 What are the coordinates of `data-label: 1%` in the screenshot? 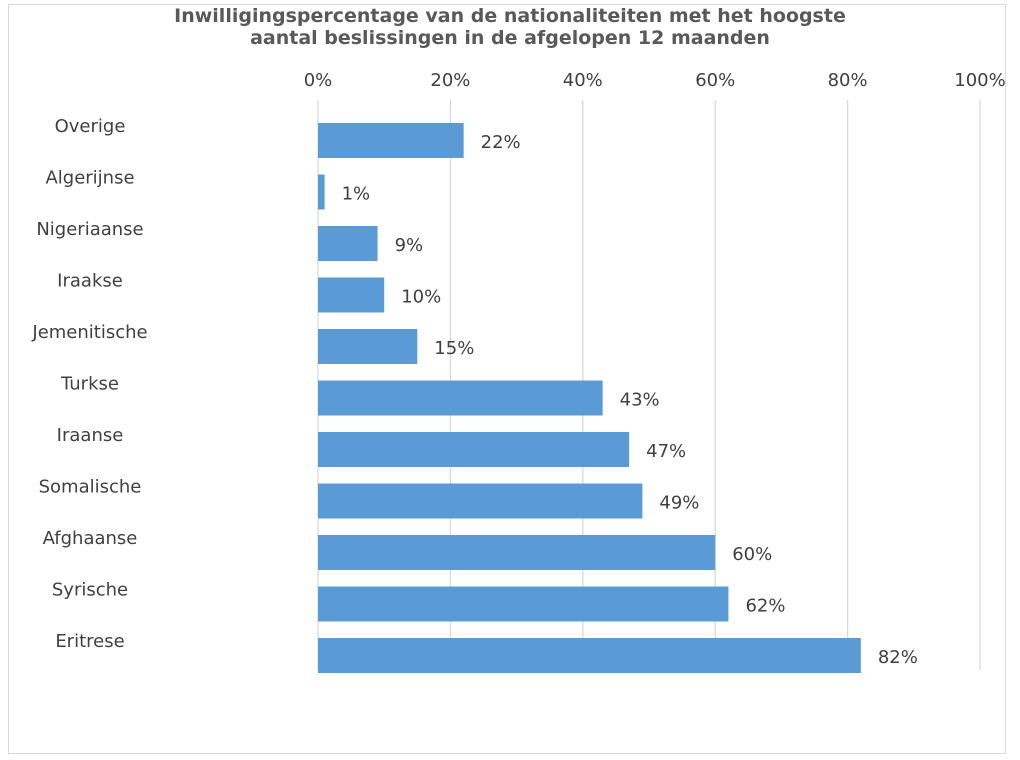 It's located at (356, 194).